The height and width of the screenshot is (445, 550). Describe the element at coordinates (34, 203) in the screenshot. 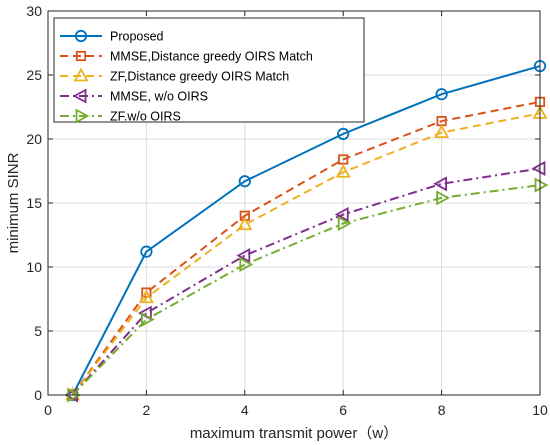

I see `y-tick-label: 15` at that location.